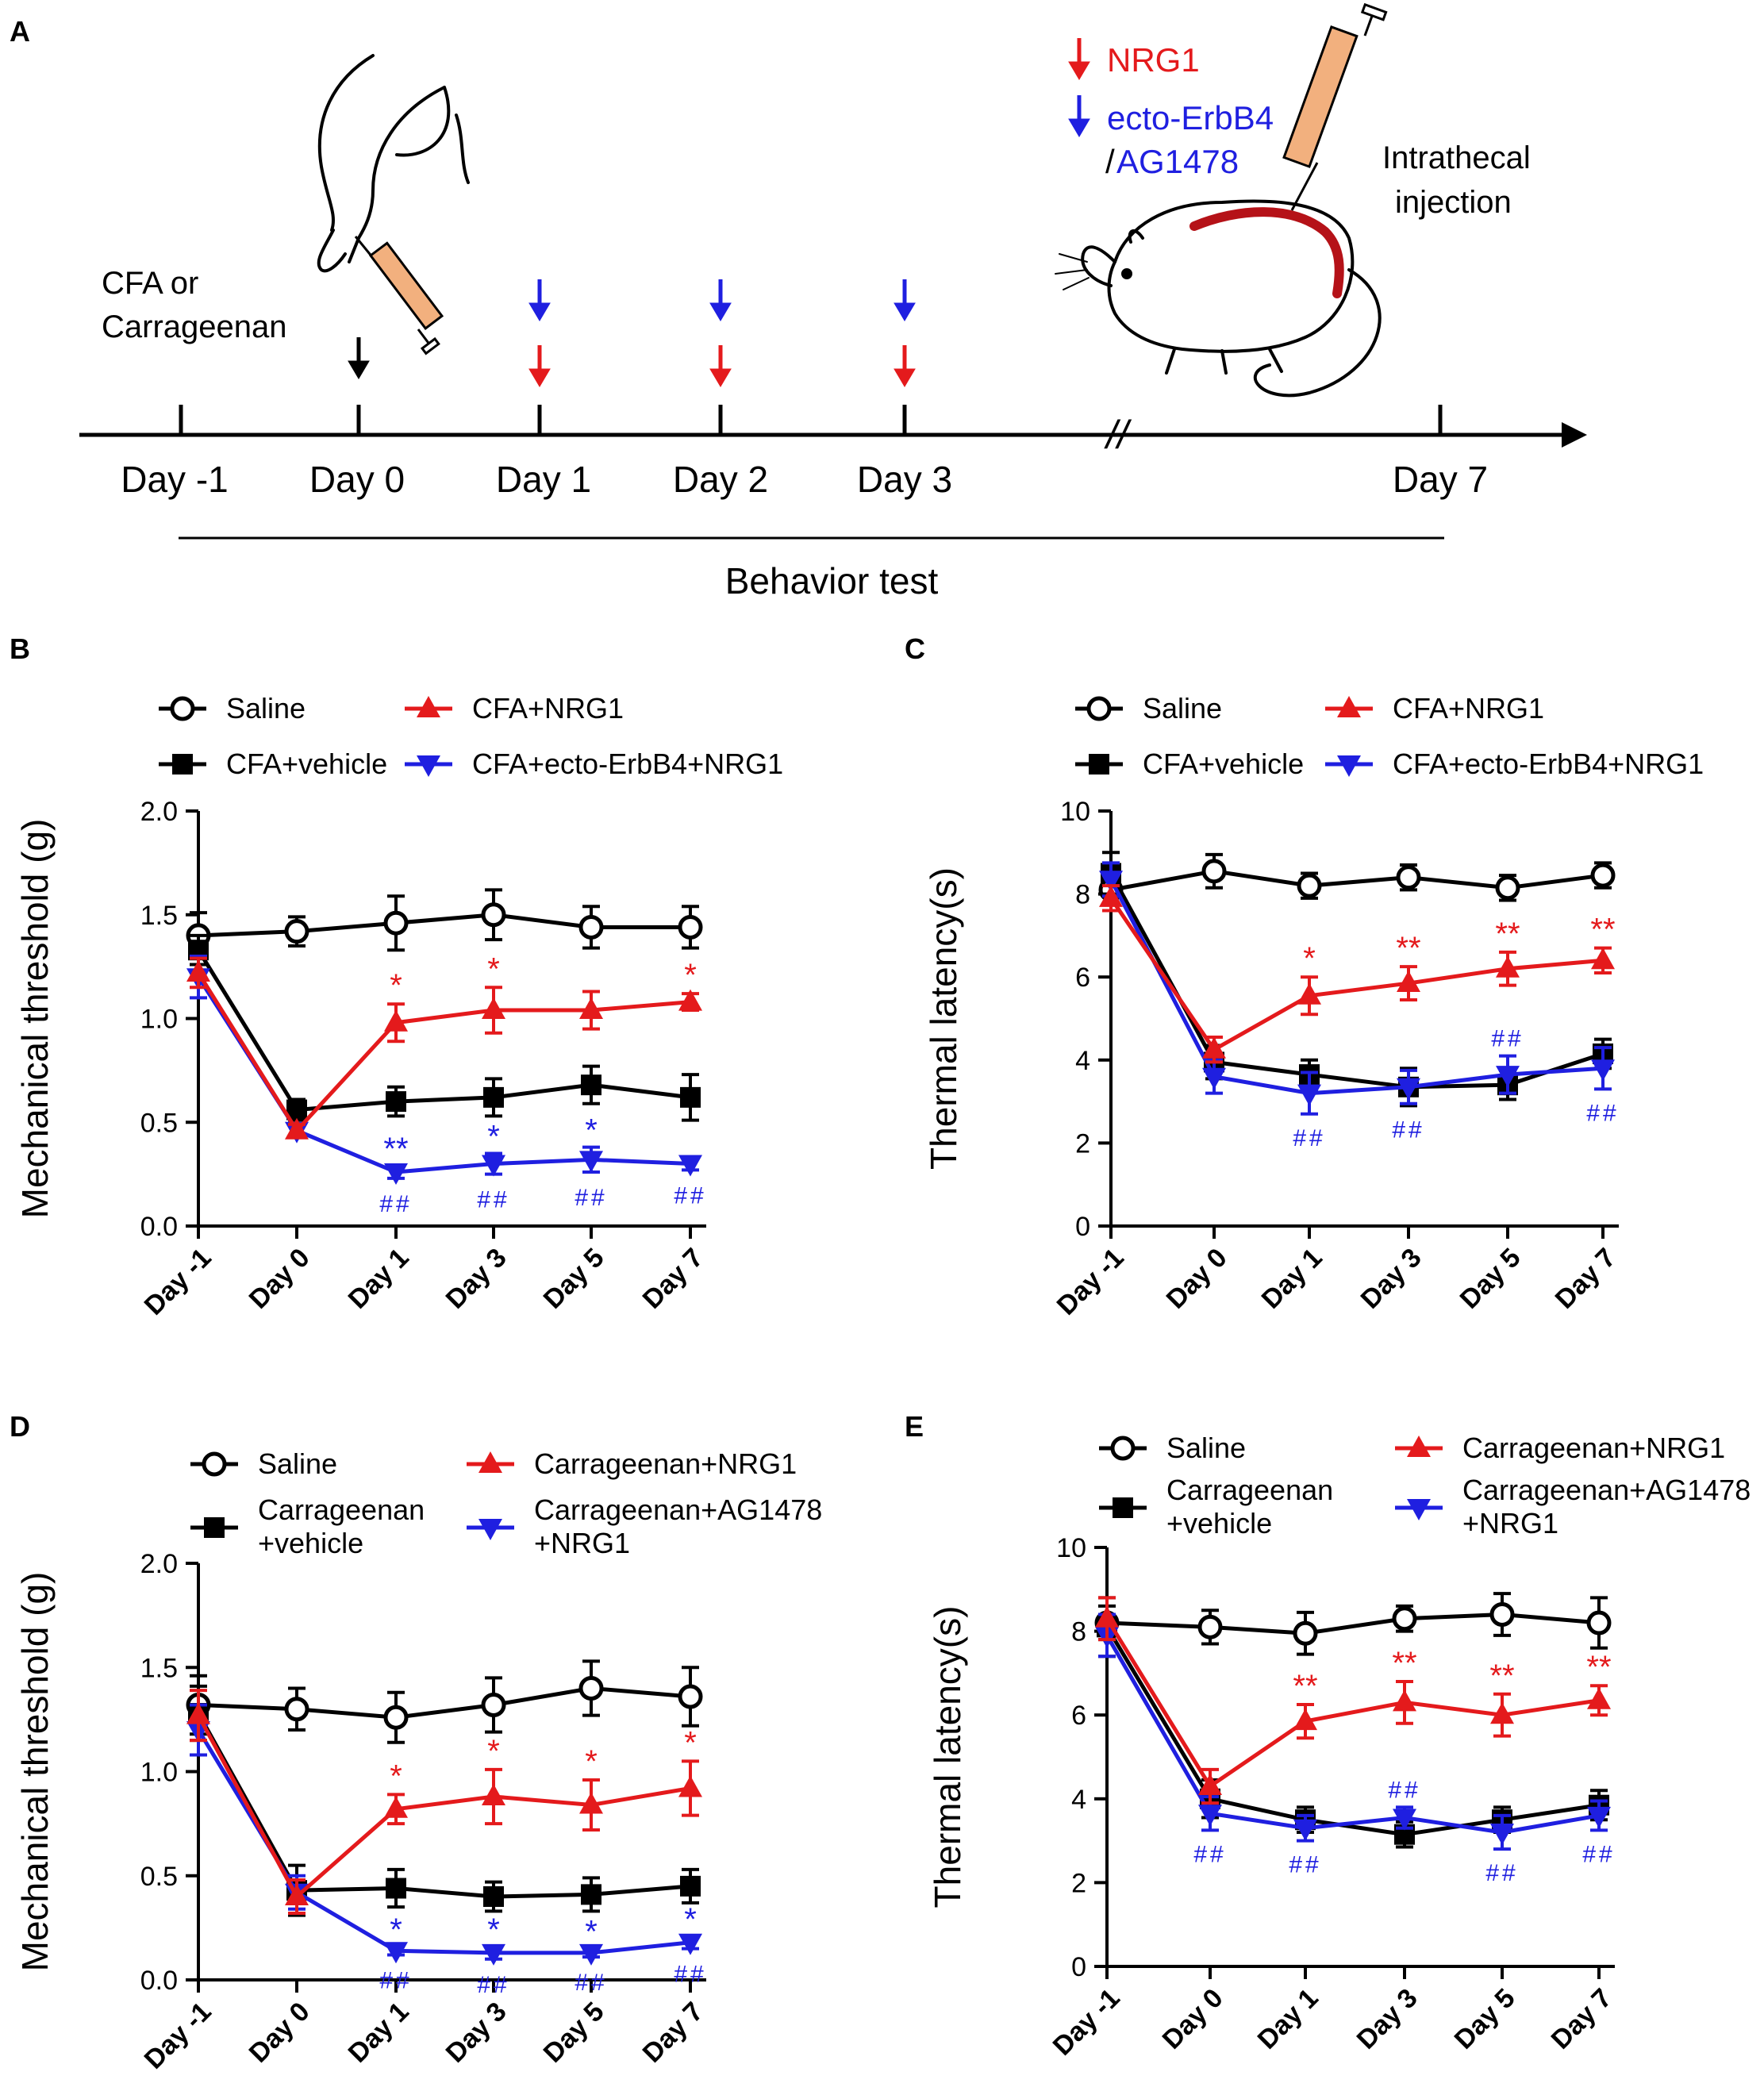 This screenshot has height=2091, width=1764. Describe the element at coordinates (159, 1227) in the screenshot. I see `y-tick-label: 0.0` at that location.